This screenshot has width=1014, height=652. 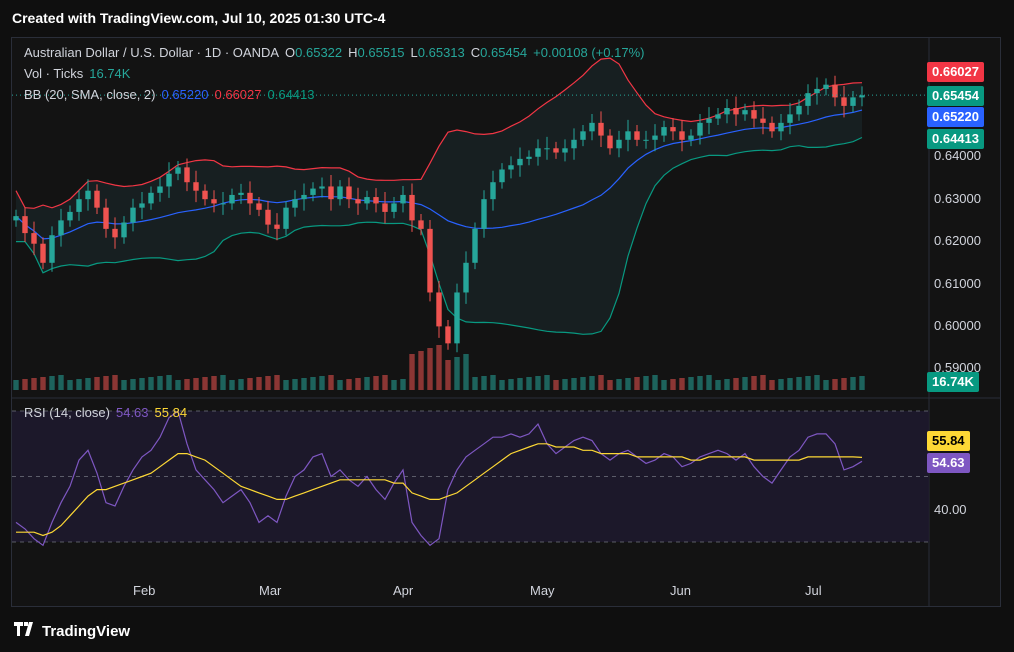 What do you see at coordinates (955, 72) in the screenshot?
I see `bb-upper-badge: 0.66027` at bounding box center [955, 72].